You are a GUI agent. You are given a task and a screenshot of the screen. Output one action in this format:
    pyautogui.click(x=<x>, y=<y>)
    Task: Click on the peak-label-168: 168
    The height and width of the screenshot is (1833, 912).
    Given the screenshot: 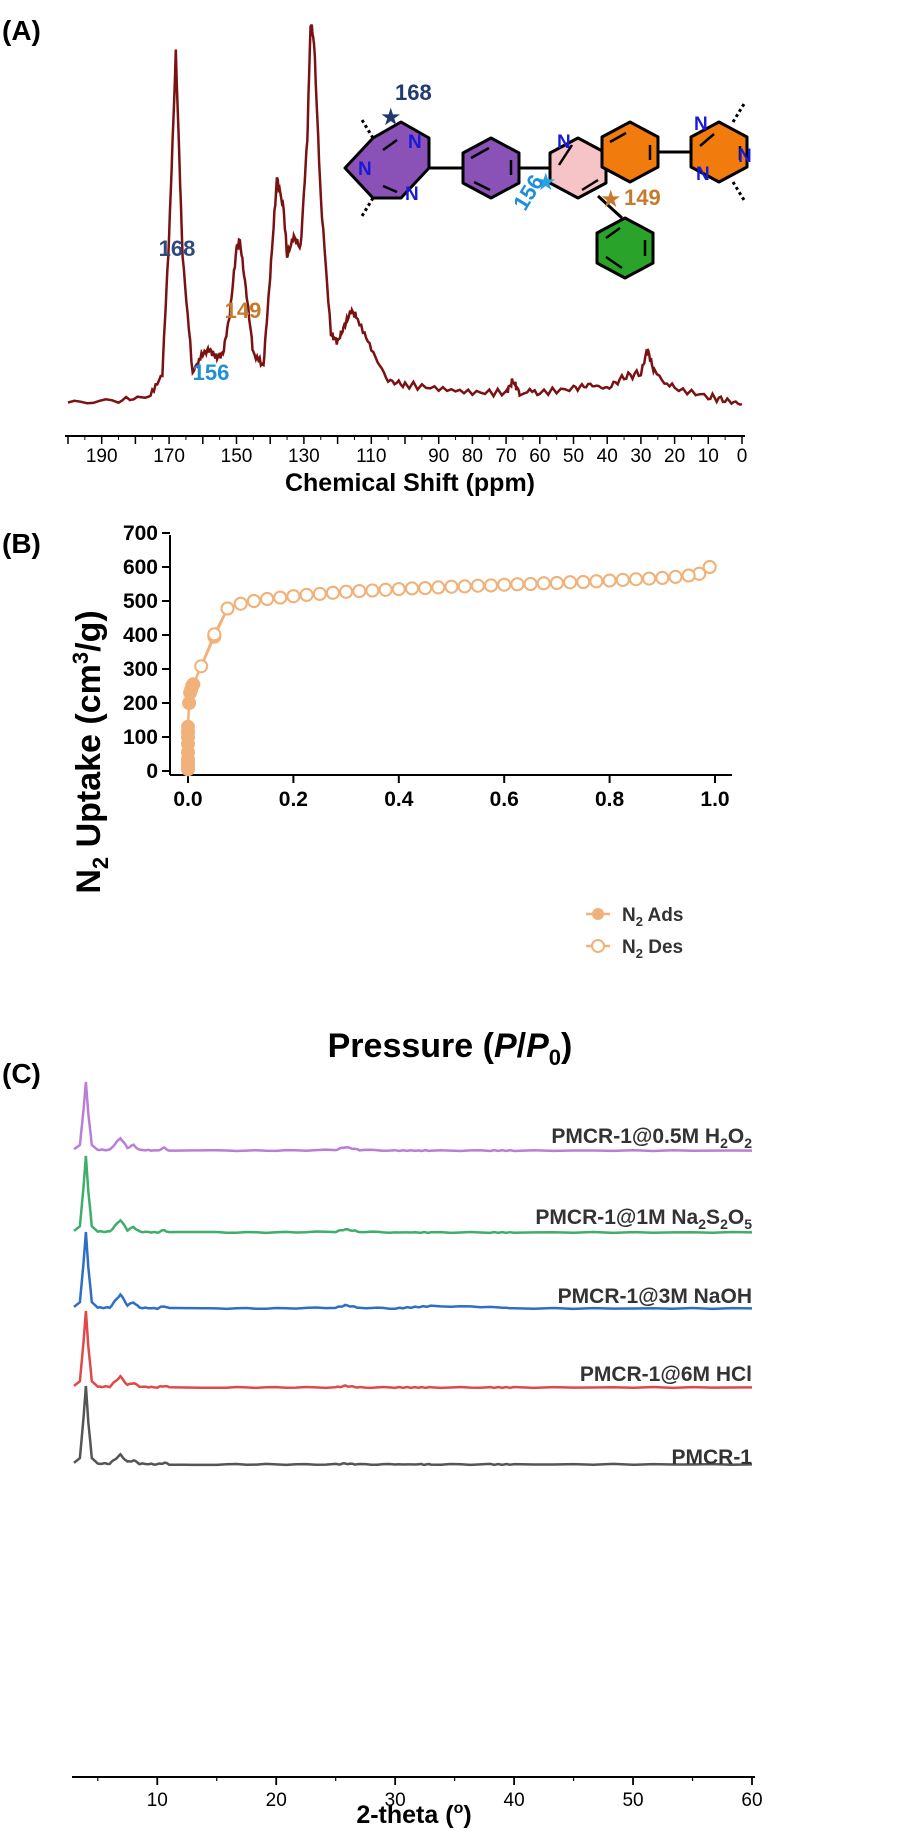 What is the action you would take?
    pyautogui.click(x=177, y=248)
    